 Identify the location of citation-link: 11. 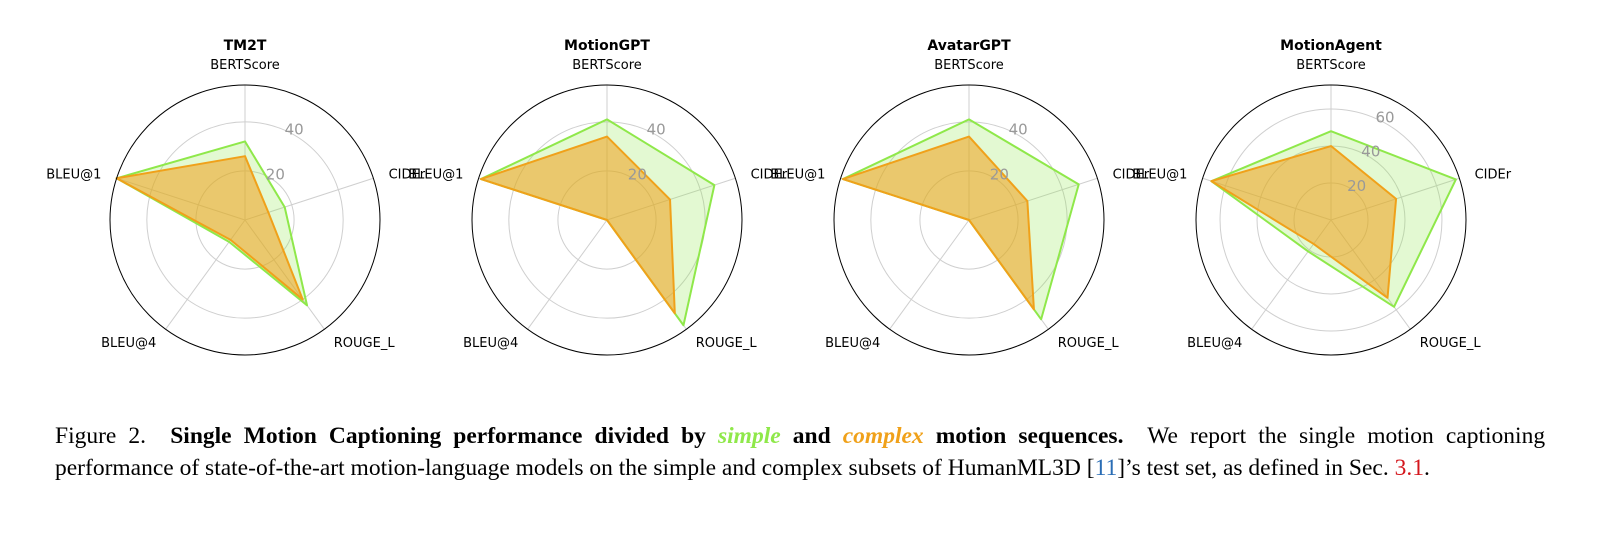
(1106, 468).